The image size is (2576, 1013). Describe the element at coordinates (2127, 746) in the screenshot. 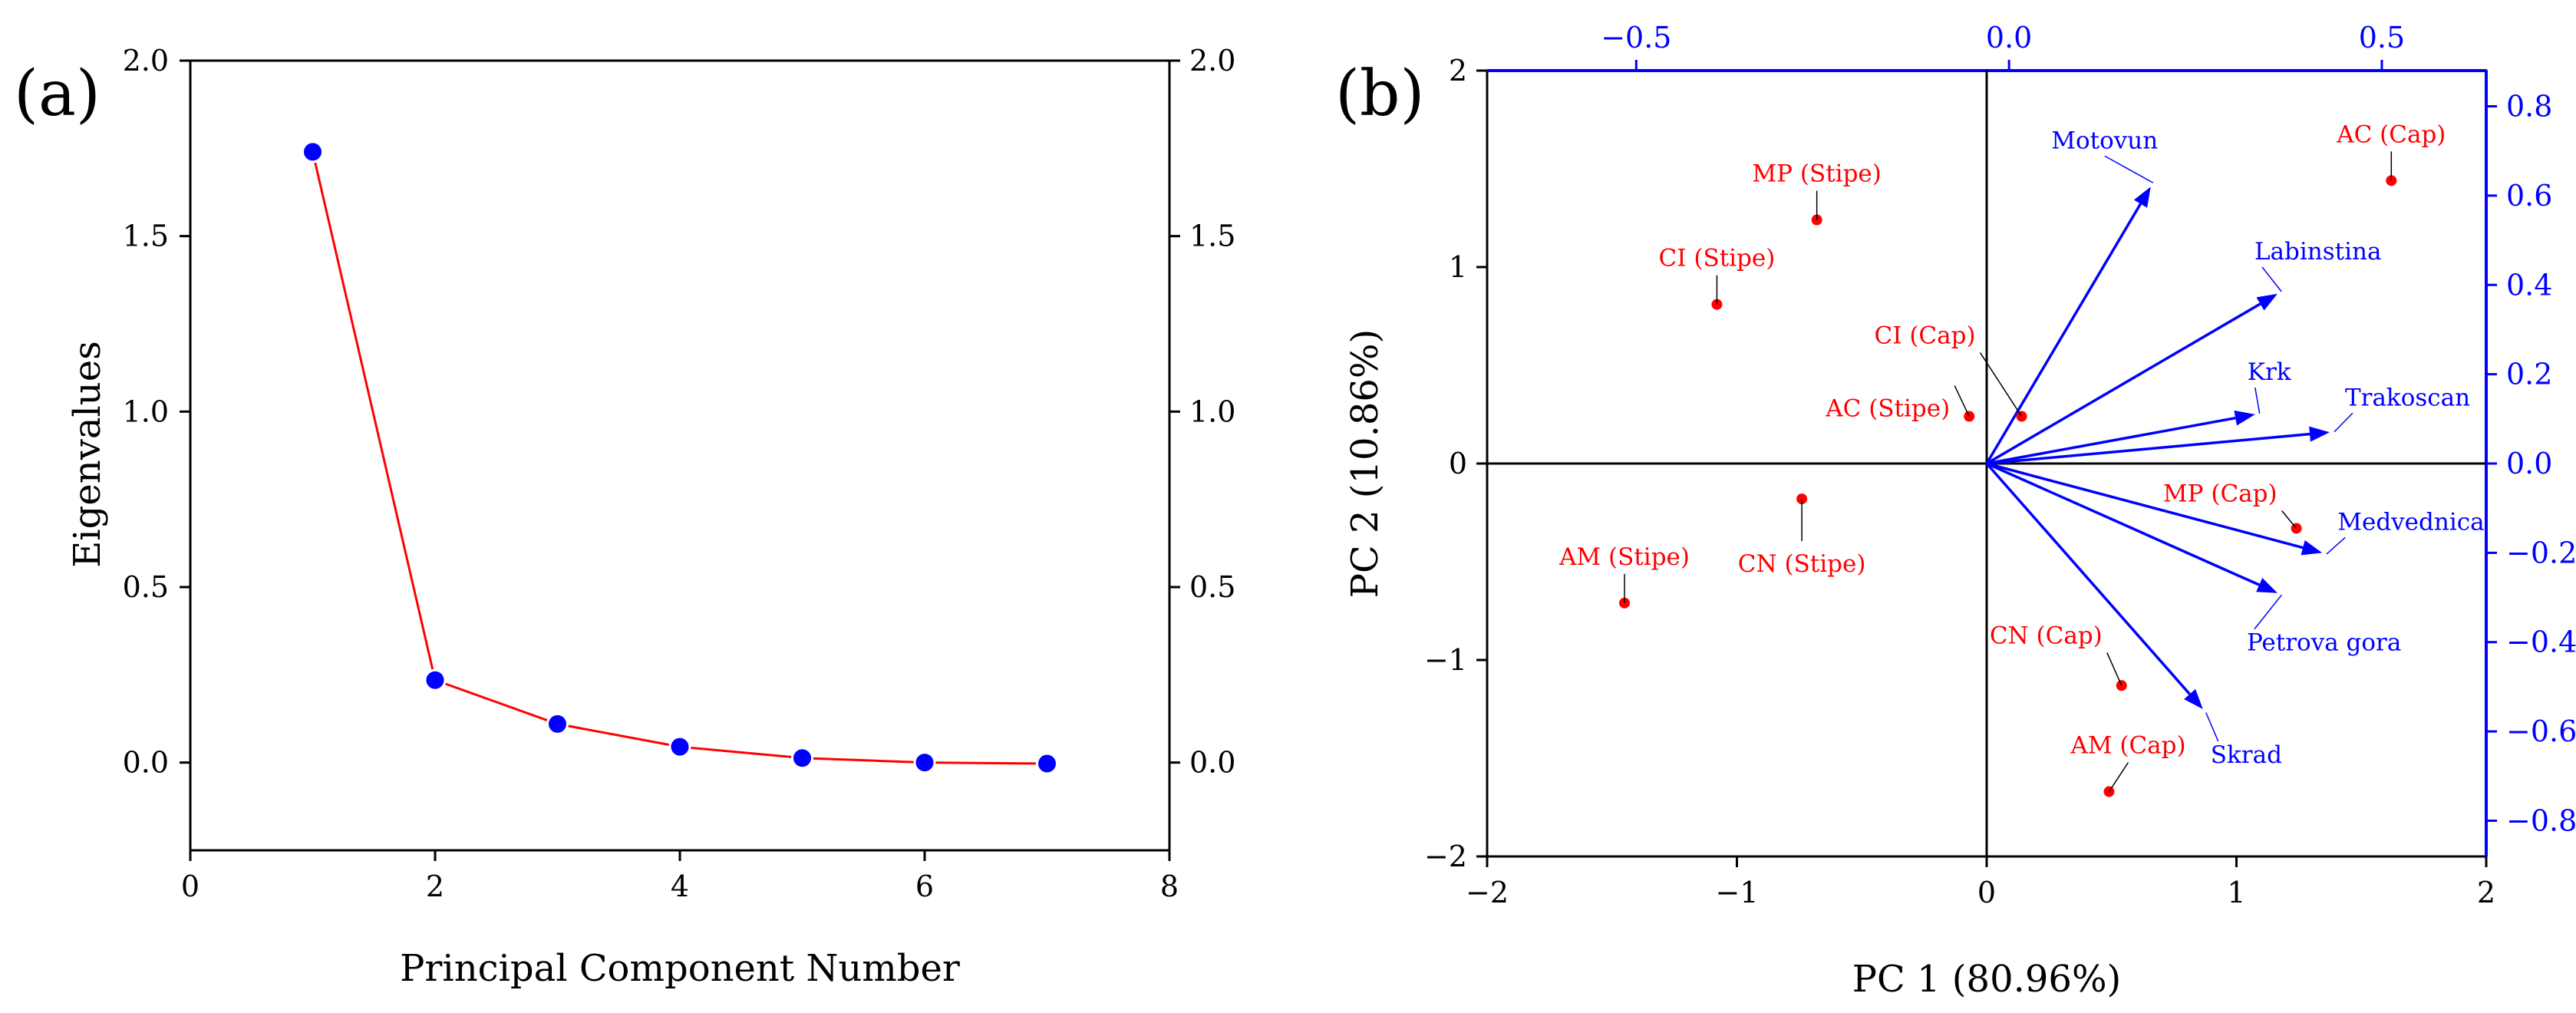

I see `score-label: AM (Cap)` at that location.